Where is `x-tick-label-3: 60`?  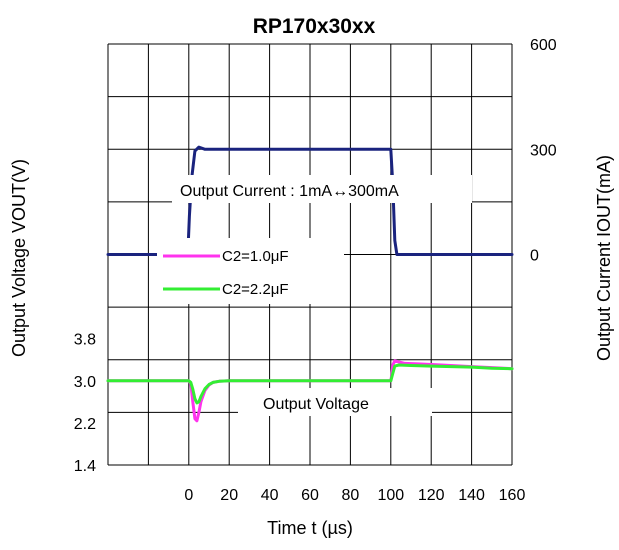 x-tick-label-3: 60 is located at coordinates (310, 495).